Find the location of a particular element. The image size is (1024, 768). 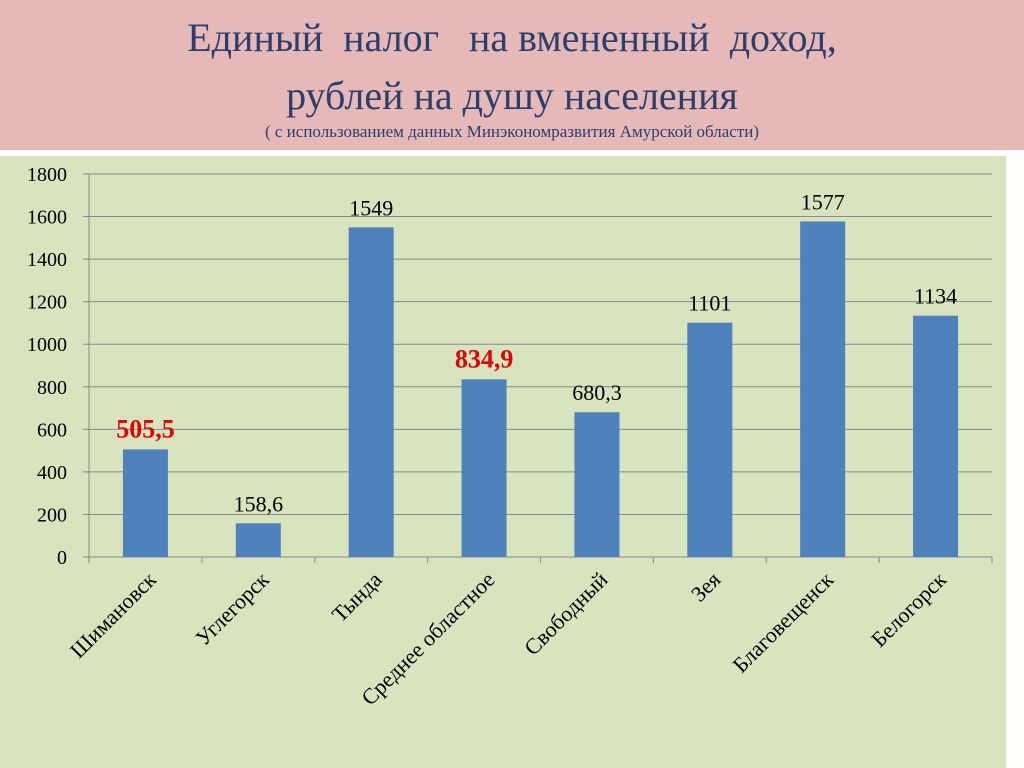

category-label: Белогорск is located at coordinates (908, 609).